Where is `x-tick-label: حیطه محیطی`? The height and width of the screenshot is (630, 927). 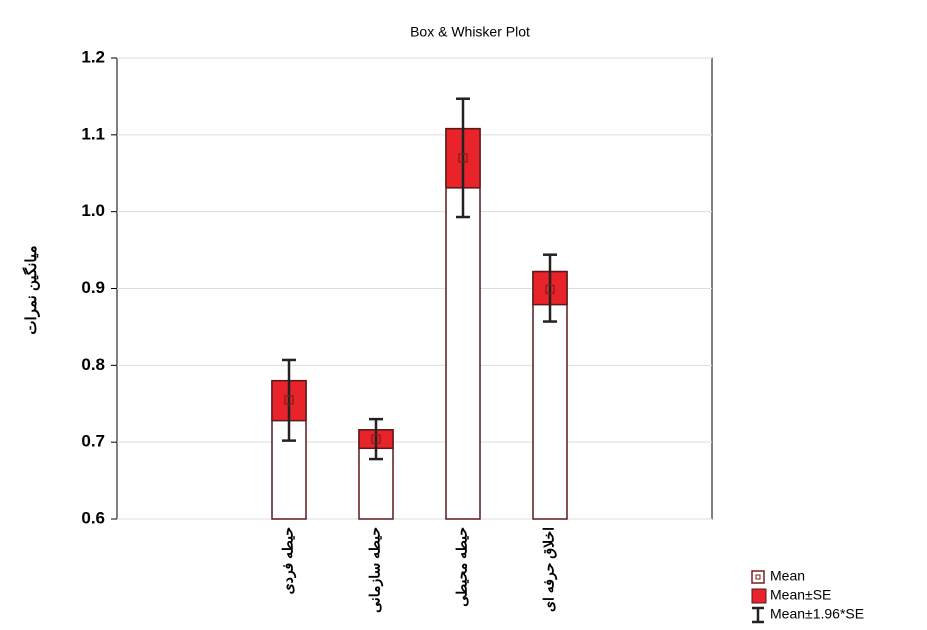
x-tick-label: حیطه محیطی is located at coordinates (462, 567).